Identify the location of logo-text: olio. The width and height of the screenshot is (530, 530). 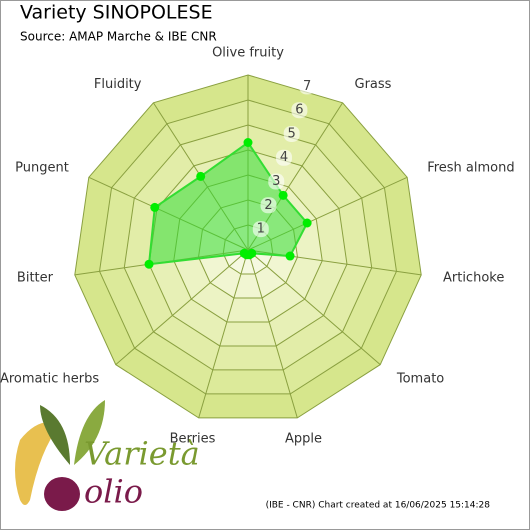
(113, 492).